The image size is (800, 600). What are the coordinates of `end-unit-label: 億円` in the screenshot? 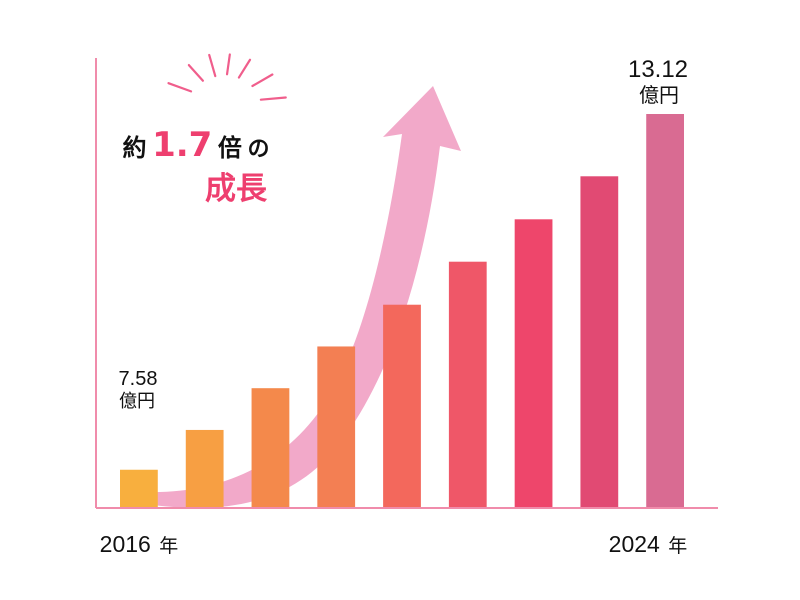 It's located at (659, 95).